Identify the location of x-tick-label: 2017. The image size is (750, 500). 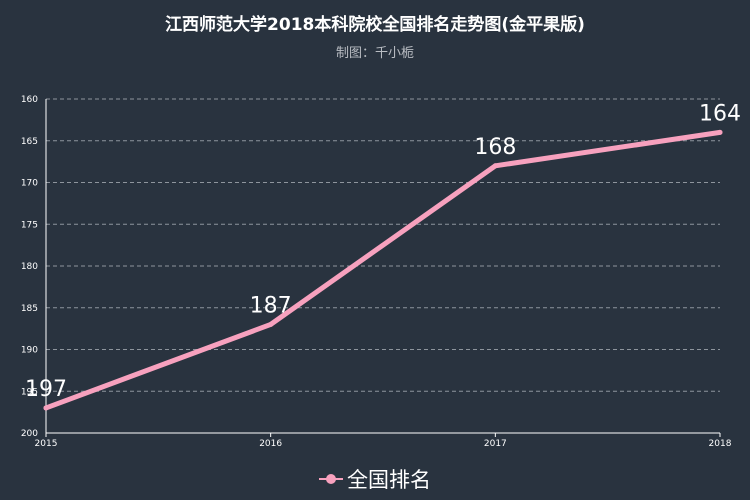
(495, 444).